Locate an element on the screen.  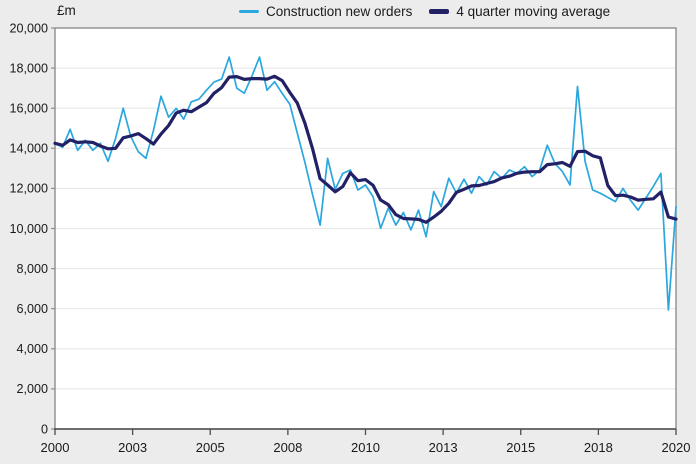
x-axis-labels: 2000 2003 2005 2008 2010 2013 2015 2018 2020 is located at coordinates (366, 442).